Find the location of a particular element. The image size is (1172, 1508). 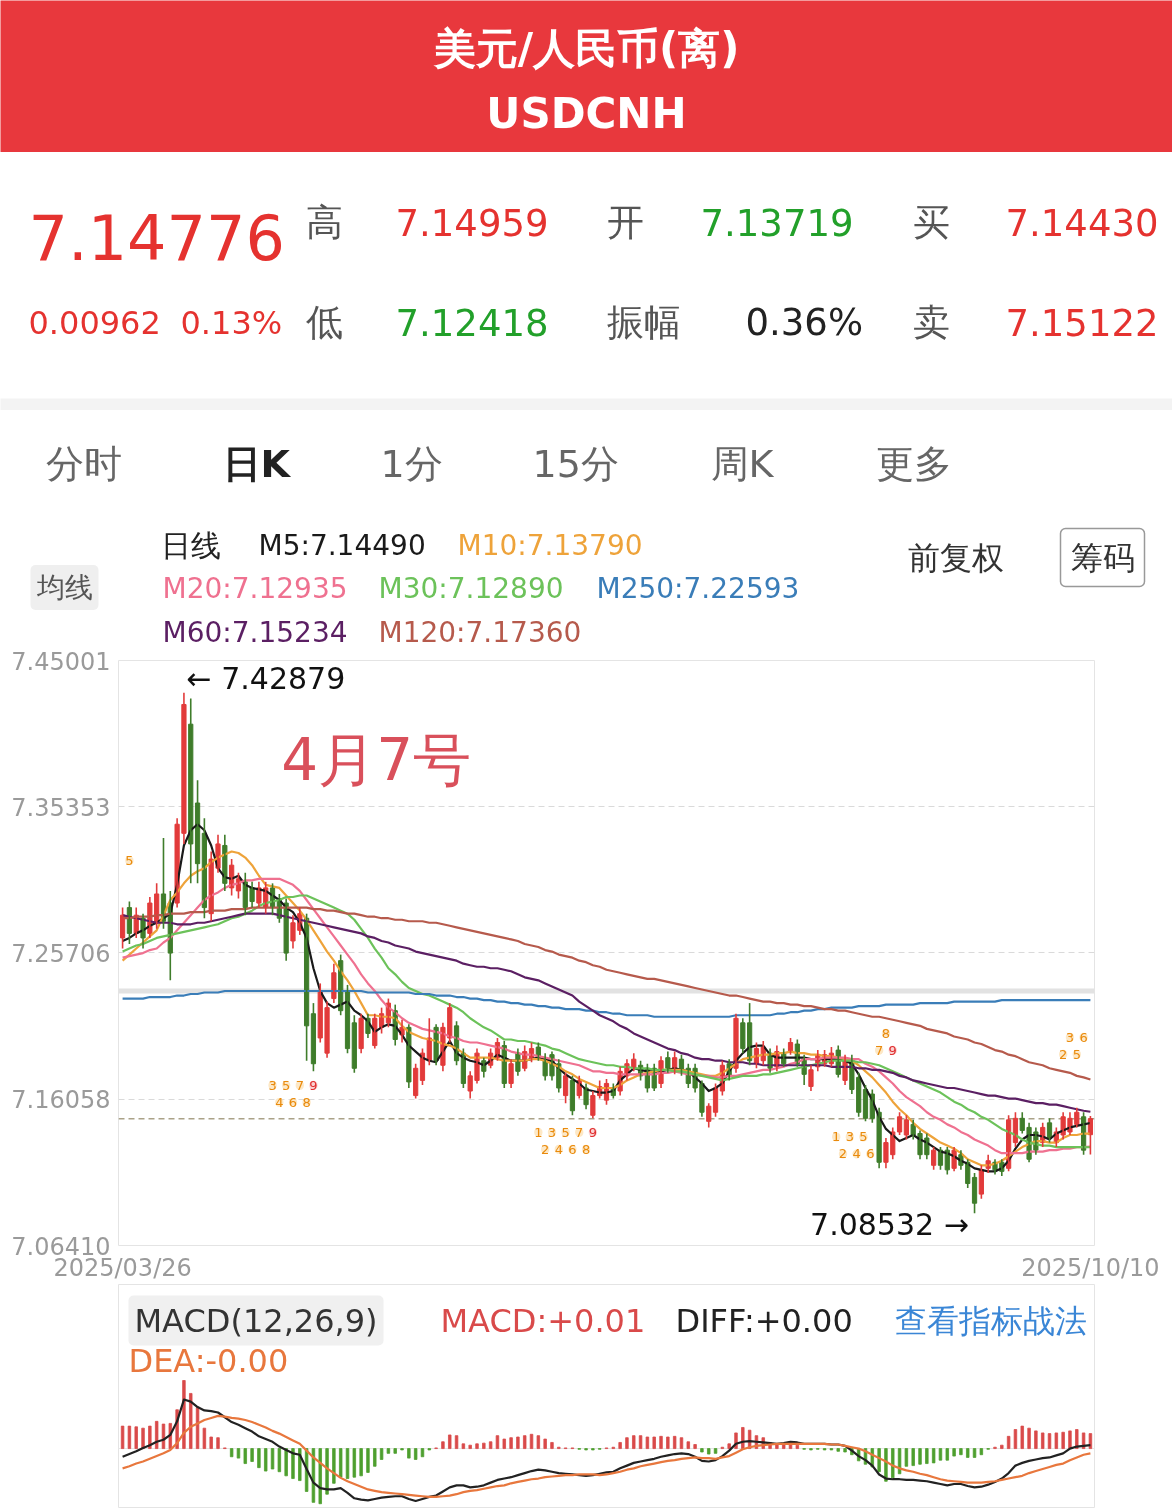

text: 均线 is located at coordinates (64, 587).